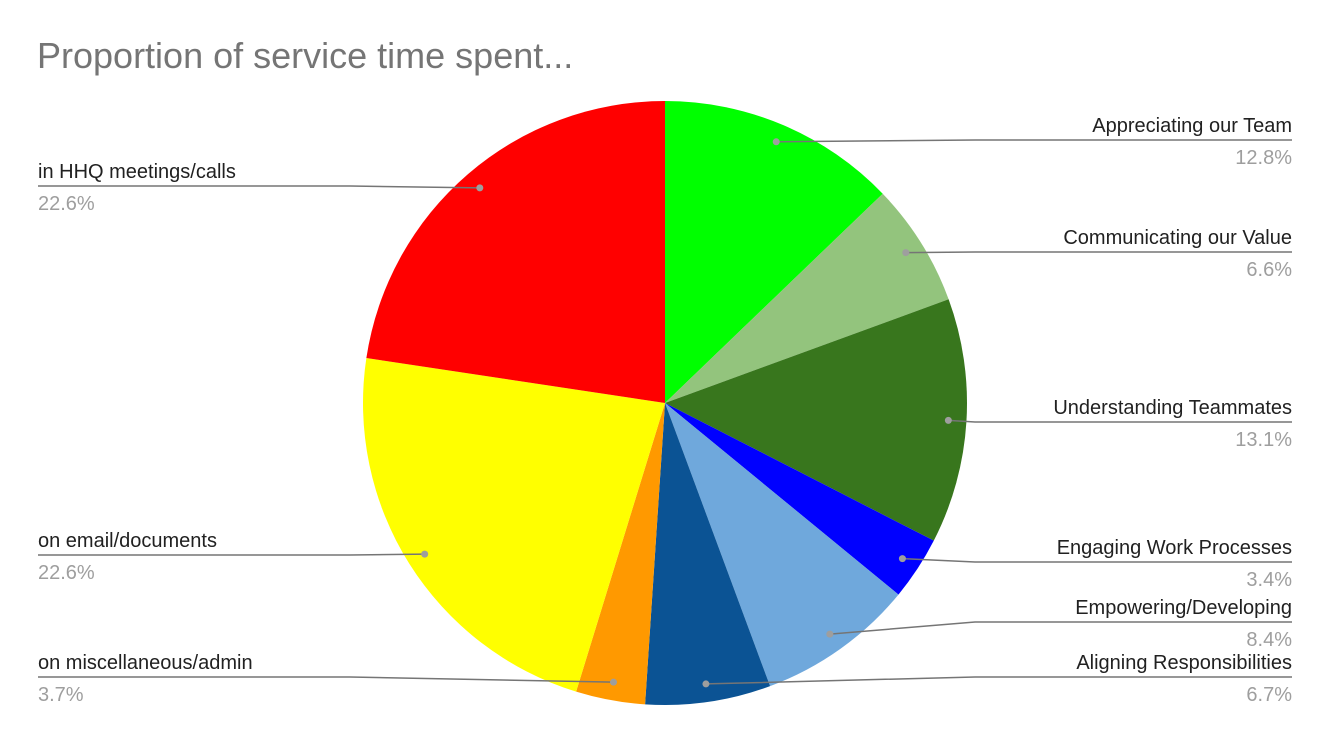 The image size is (1330, 747). Describe the element at coordinates (1172, 408) in the screenshot. I see `slice-label: Understanding Teammates` at that location.